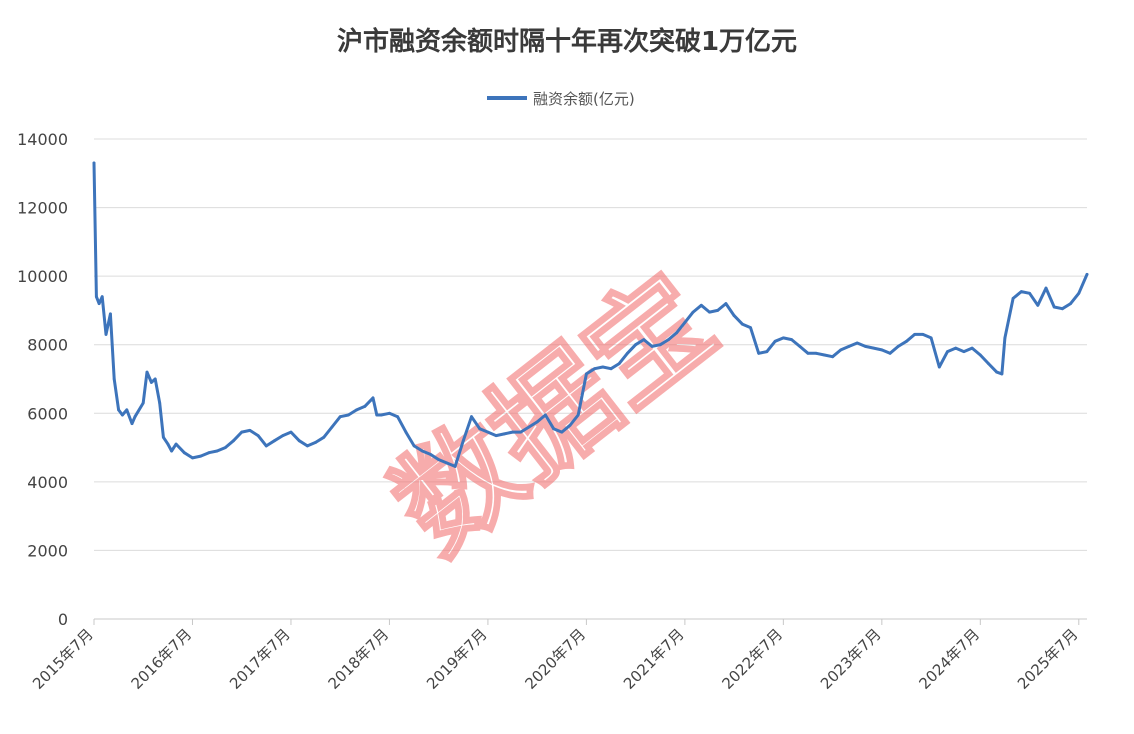  What do you see at coordinates (63, 619) in the screenshot?
I see `y-tick-label: 0` at bounding box center [63, 619].